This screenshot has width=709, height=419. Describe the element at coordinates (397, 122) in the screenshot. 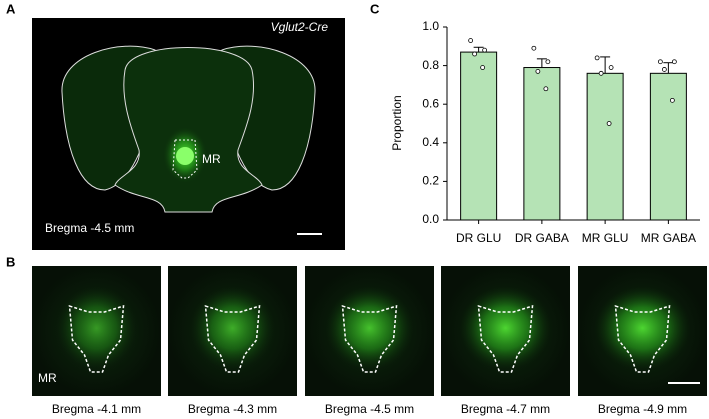

I see `y-axis-label: Proportion` at that location.